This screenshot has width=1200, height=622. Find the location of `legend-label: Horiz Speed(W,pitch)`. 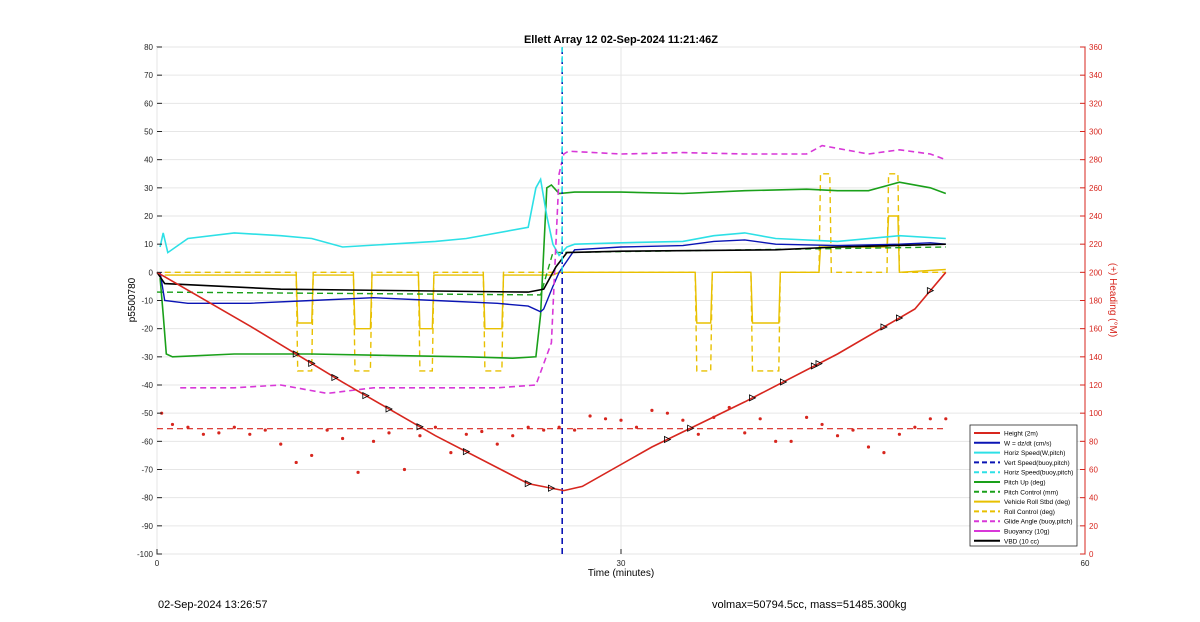

legend-label: Horiz Speed(W,pitch) is located at coordinates (1034, 453).